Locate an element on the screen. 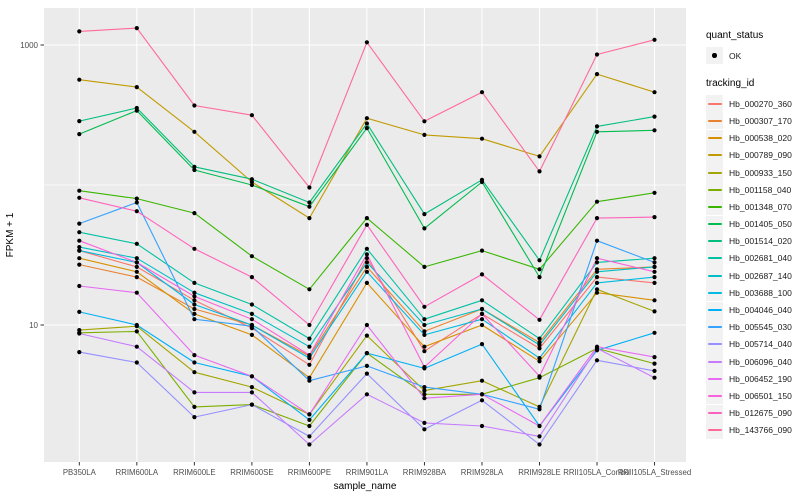  legend-entry-label: Hb_001348_070 is located at coordinates (760, 206).